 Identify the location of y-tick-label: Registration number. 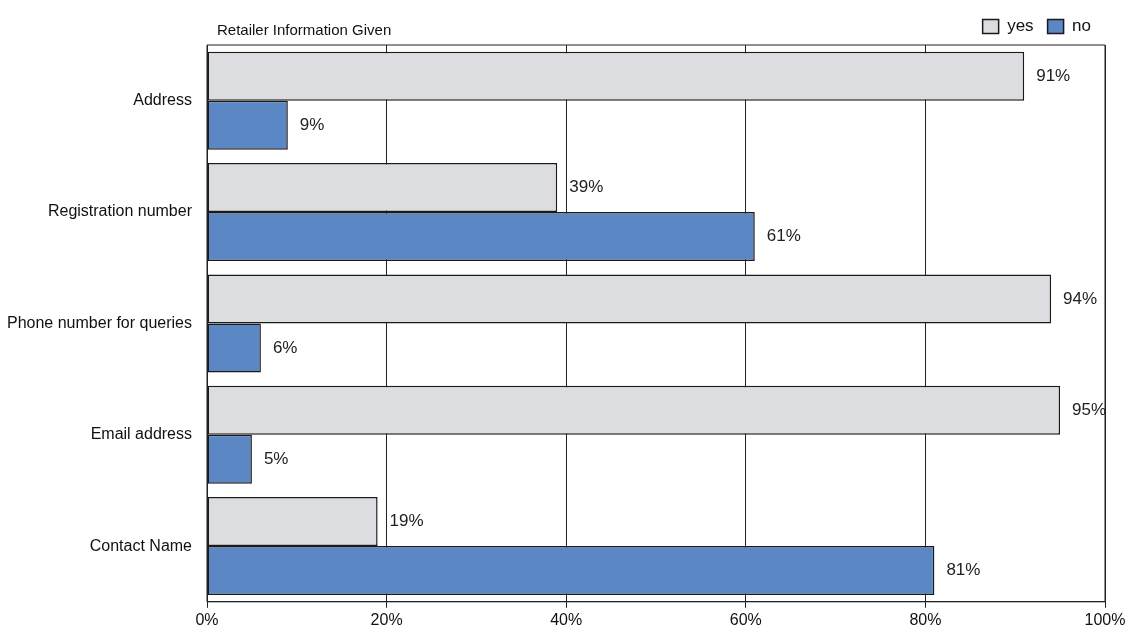
(120, 211).